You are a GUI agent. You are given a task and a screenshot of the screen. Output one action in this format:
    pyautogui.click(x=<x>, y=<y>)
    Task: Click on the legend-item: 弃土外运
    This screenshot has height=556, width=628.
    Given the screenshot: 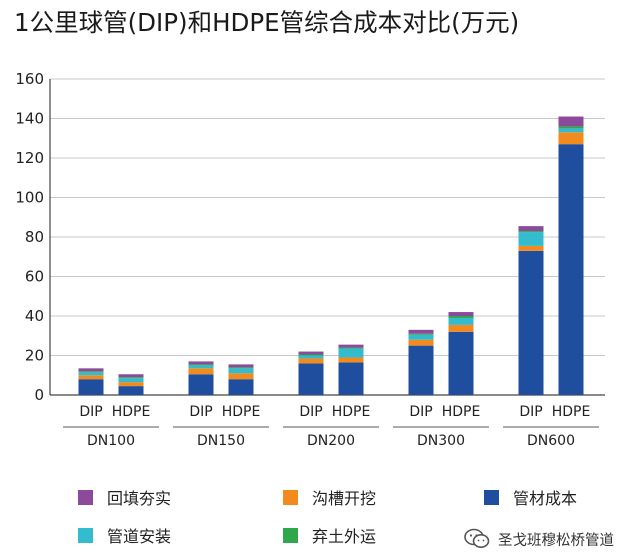 What is the action you would take?
    pyautogui.click(x=329, y=535)
    